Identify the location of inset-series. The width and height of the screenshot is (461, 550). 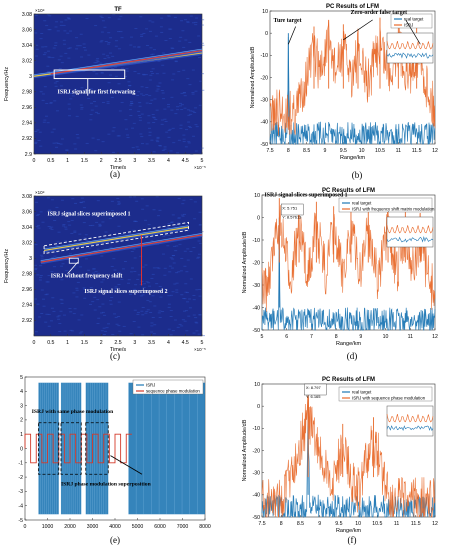
(410, 55).